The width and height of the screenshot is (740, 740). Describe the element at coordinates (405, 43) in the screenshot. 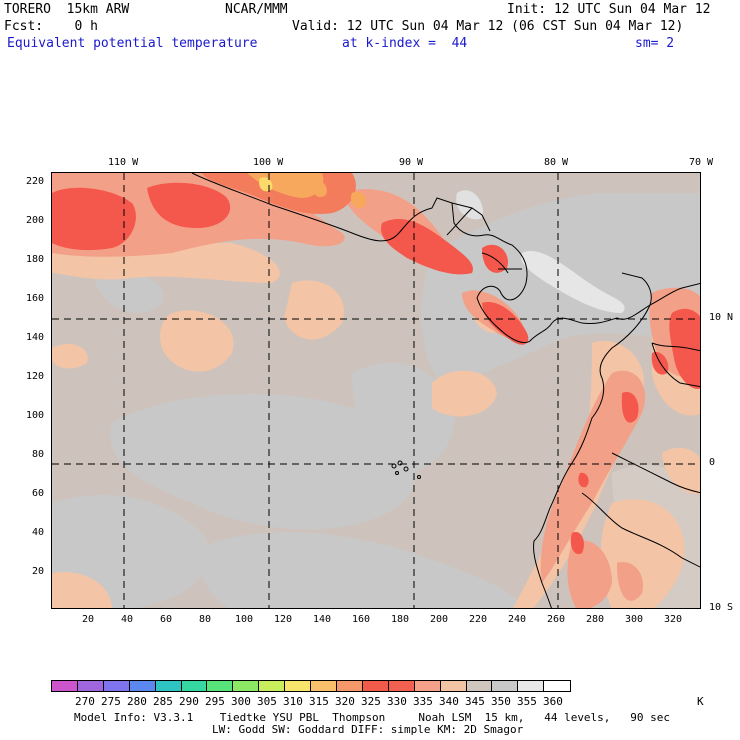

I see `level-label: at k-index = 44` at that location.